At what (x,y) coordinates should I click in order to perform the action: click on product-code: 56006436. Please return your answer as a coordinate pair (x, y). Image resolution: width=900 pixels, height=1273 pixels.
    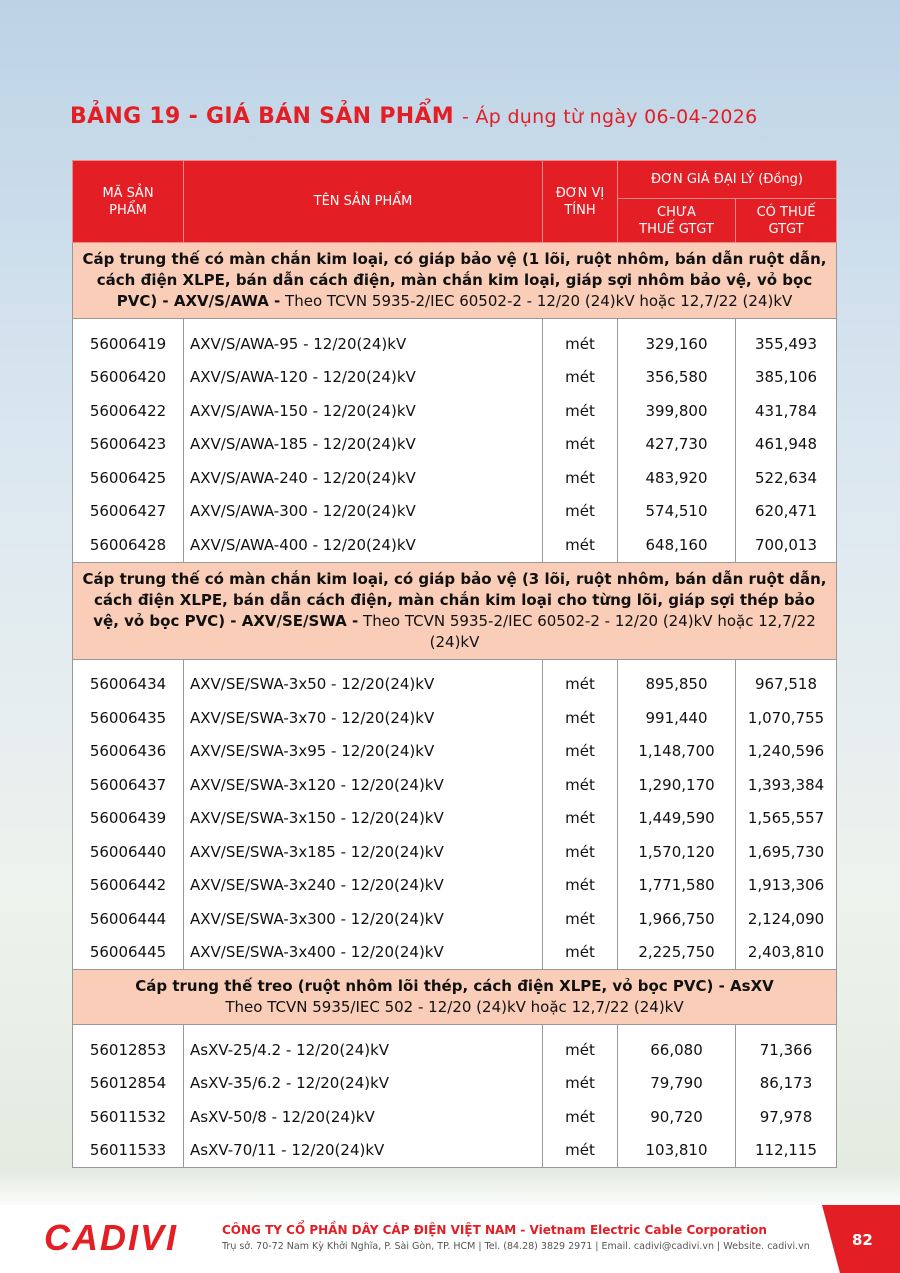
    Looking at the image, I should click on (128, 751).